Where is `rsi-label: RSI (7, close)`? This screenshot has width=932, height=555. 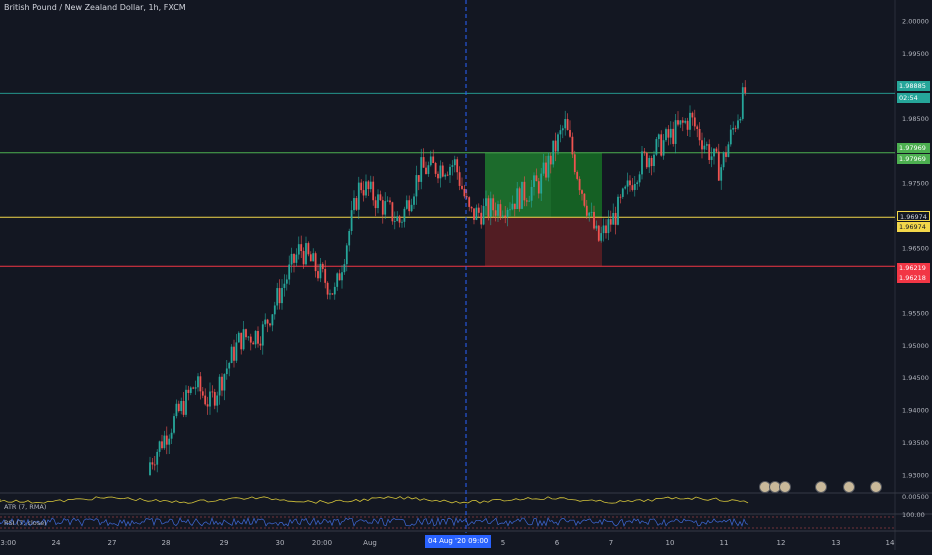
rsi-label: RSI (7, close) is located at coordinates (25, 523).